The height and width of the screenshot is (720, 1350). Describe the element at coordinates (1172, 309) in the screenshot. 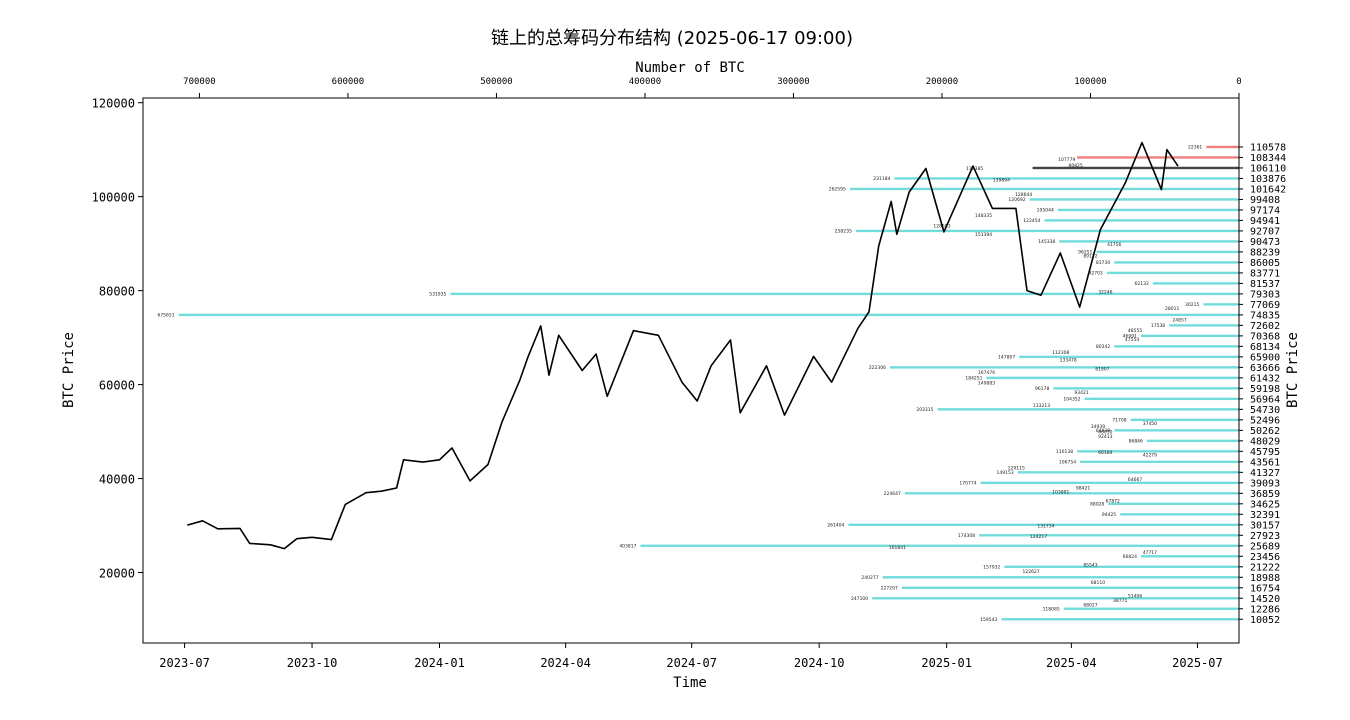

I see `bar-annotation-11: 28011` at that location.